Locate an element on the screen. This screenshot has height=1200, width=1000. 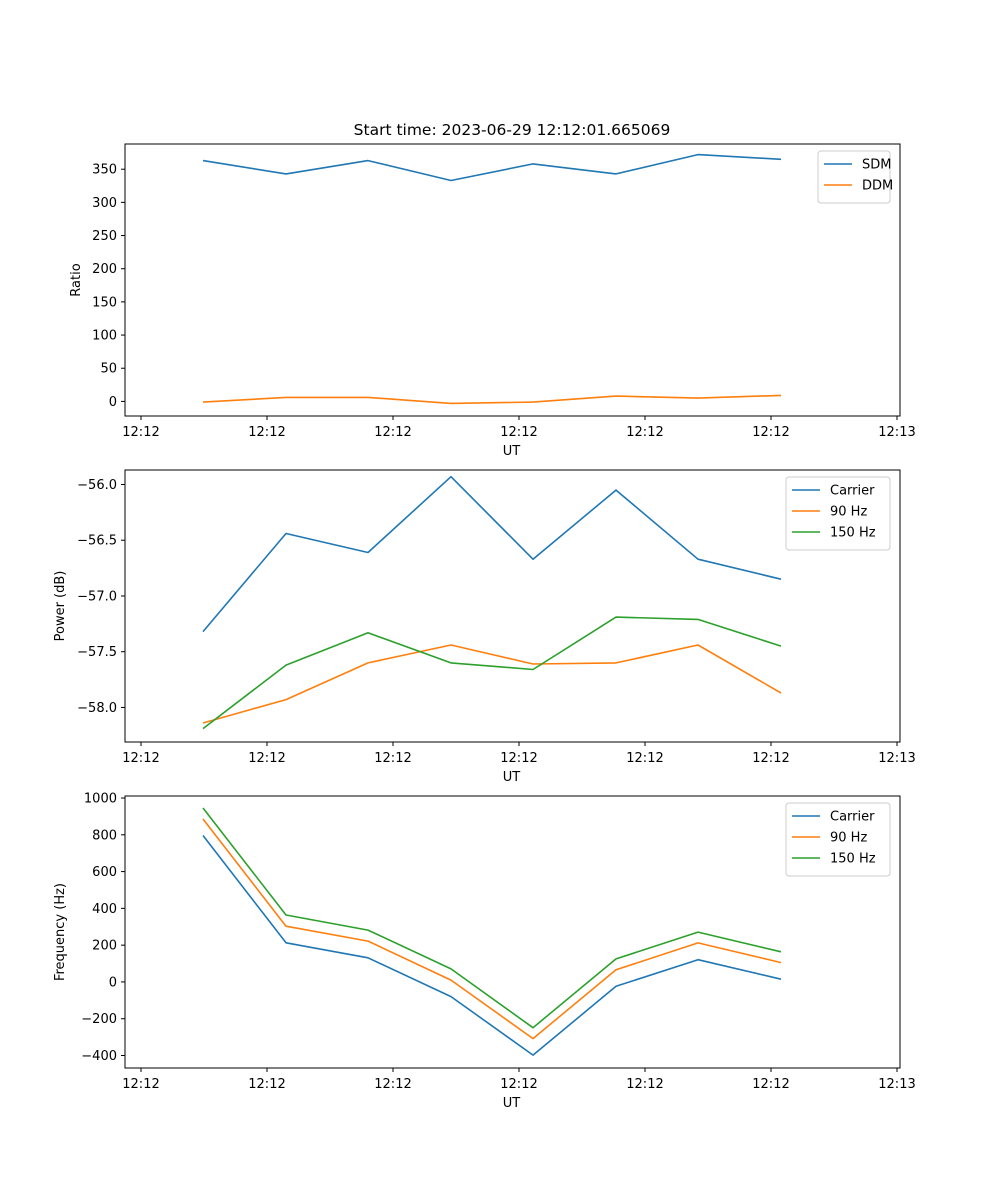
legend-label: 150 Hz is located at coordinates (853, 533).